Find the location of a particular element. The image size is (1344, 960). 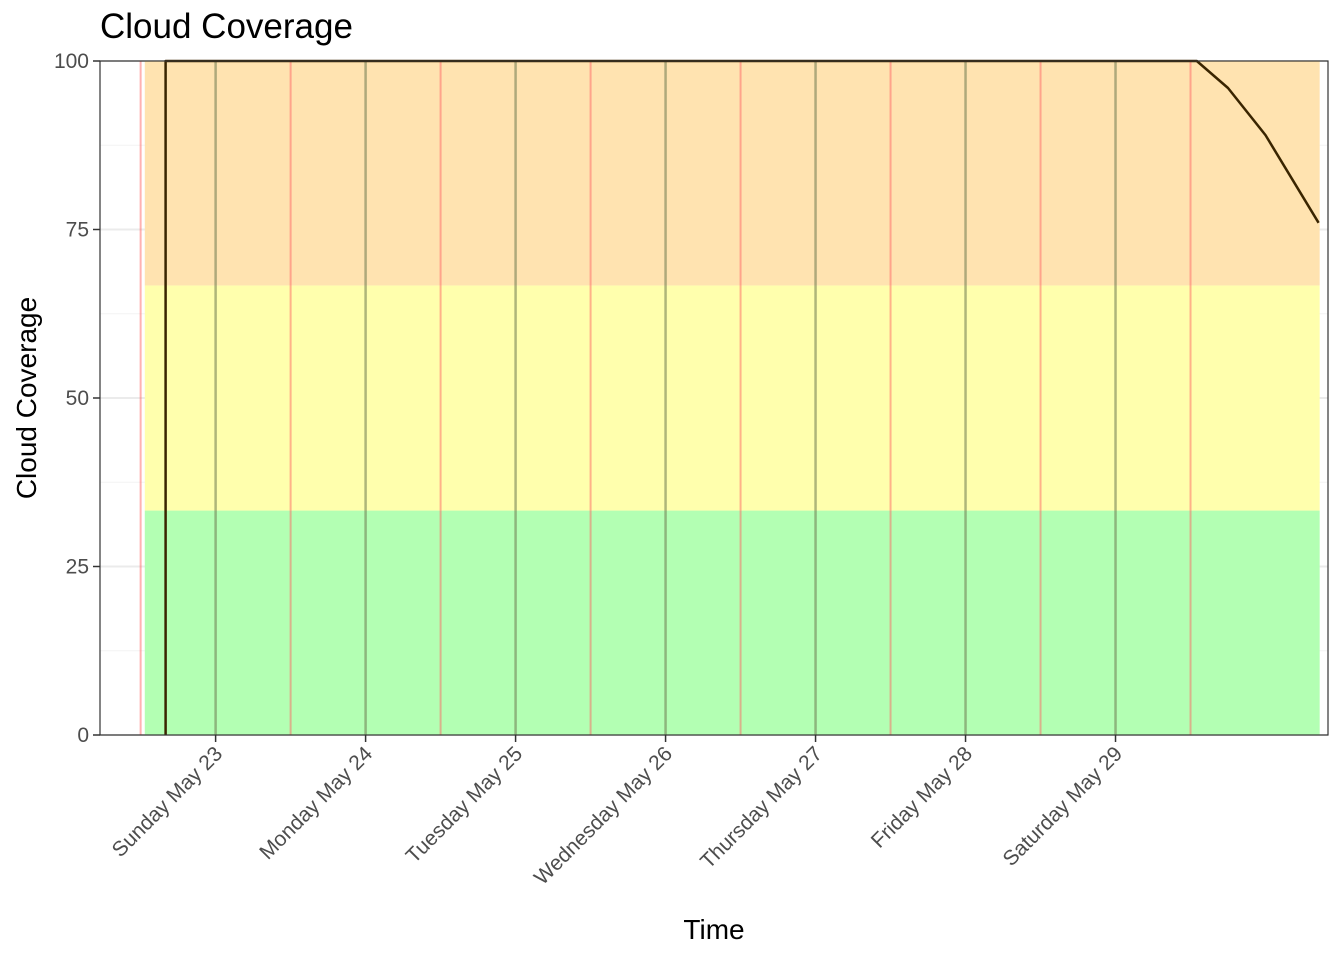

y-tick-label: 75 is located at coordinates (77, 230).